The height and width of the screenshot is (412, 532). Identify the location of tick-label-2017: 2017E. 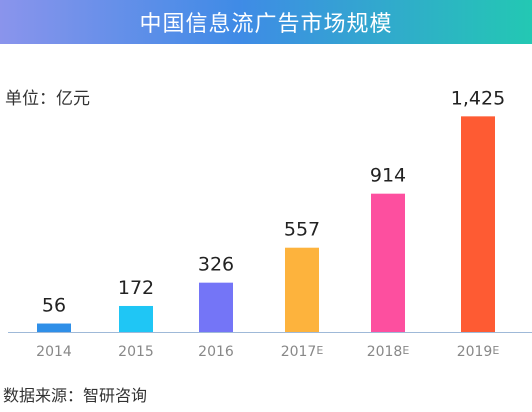
(302, 352).